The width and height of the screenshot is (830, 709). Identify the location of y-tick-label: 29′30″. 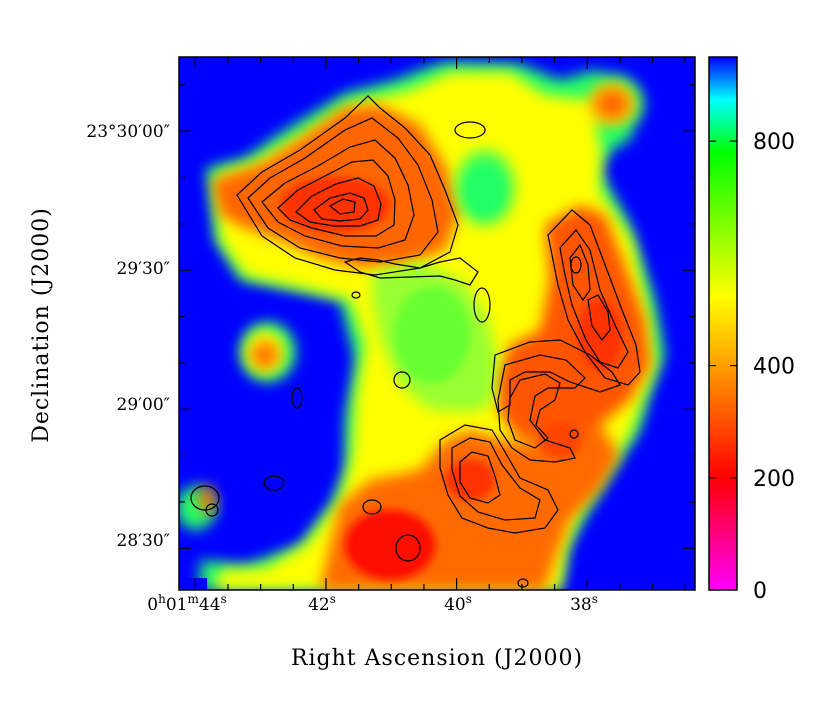
(143, 269).